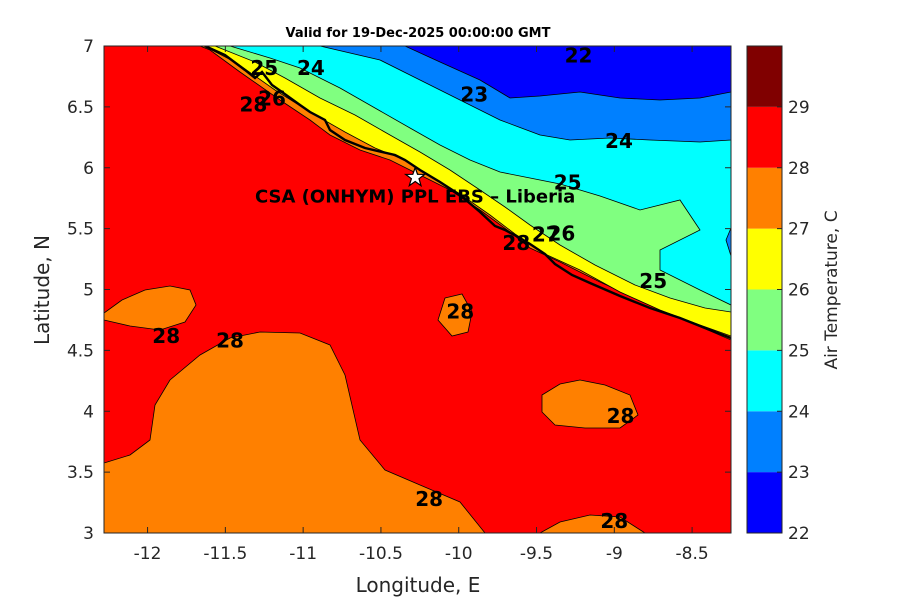 The image size is (900, 600). Describe the element at coordinates (728, 242) in the screenshot. I see `band-23-24-edge` at that location.